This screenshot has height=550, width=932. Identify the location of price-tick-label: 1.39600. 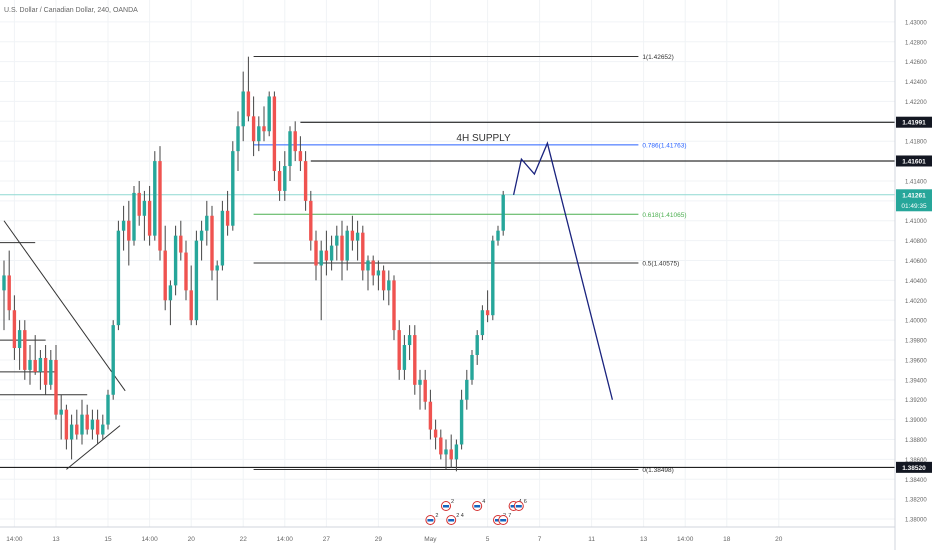
(916, 361).